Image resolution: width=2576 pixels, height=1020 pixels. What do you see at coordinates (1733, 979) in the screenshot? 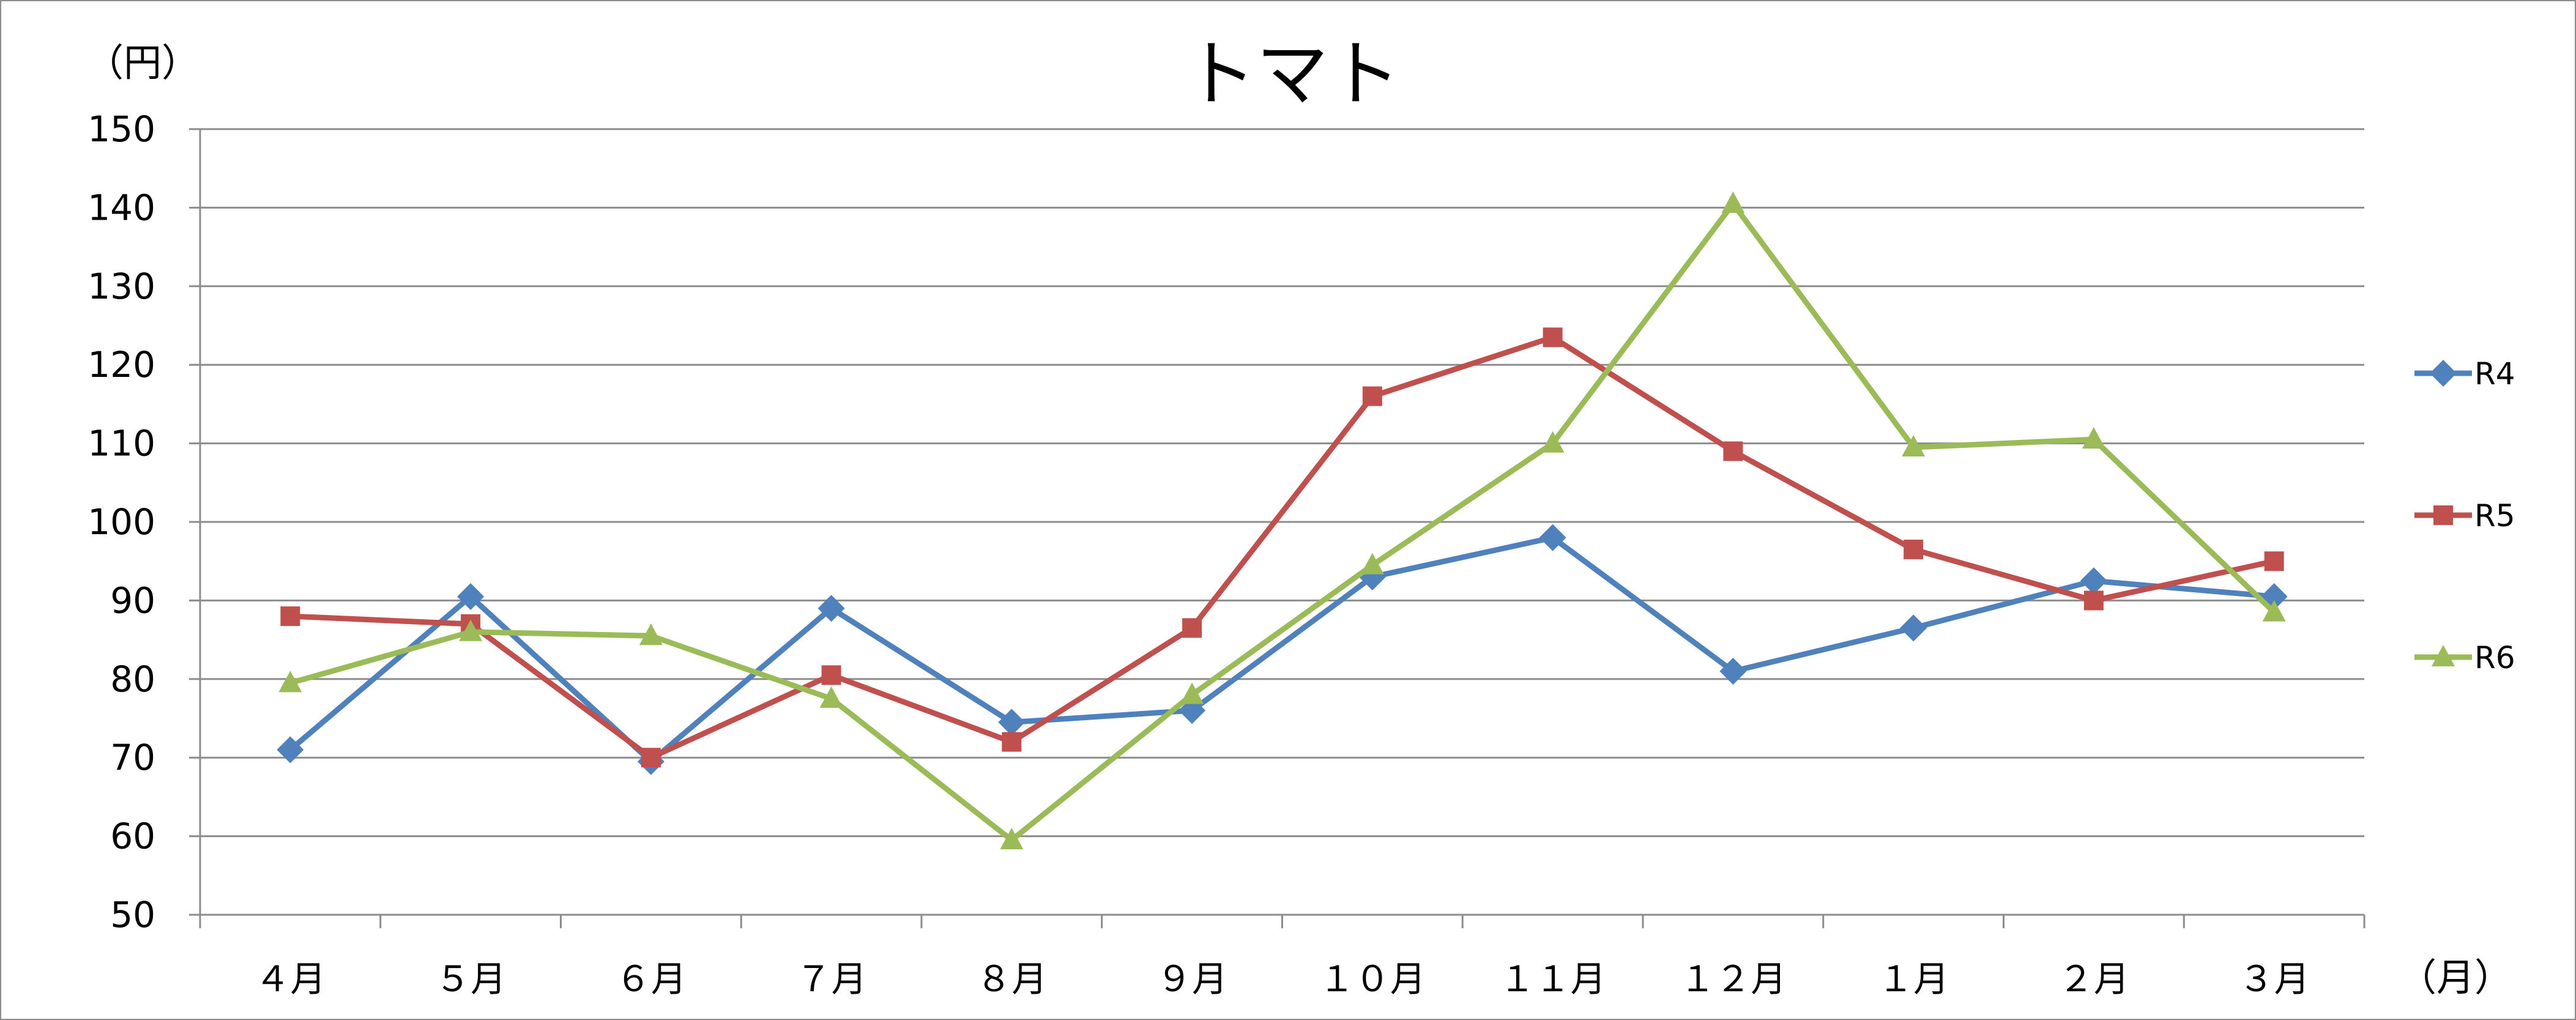
I see `x-tick-label: １２月` at bounding box center [1733, 979].